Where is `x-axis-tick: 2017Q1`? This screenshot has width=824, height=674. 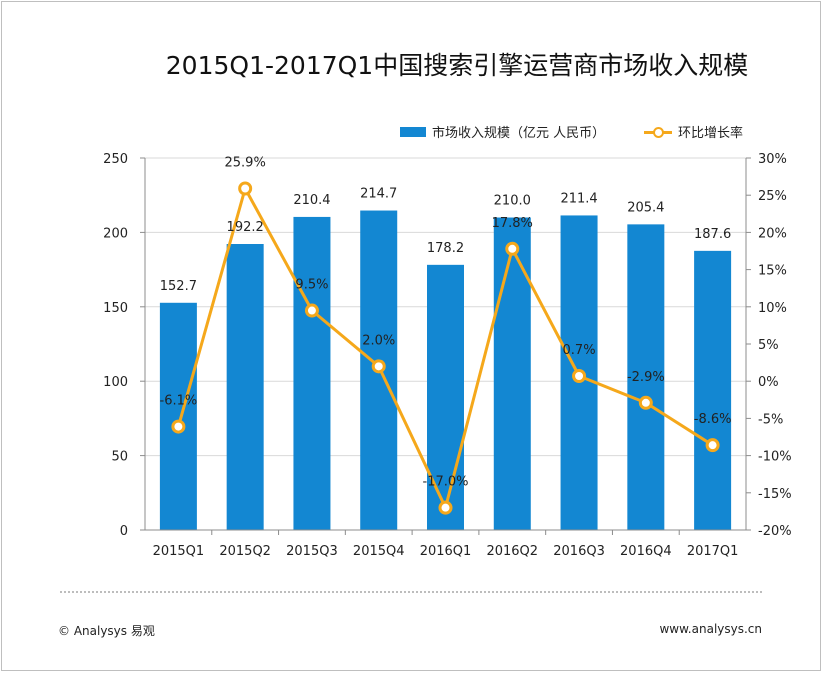
x-axis-tick: 2017Q1 is located at coordinates (713, 551).